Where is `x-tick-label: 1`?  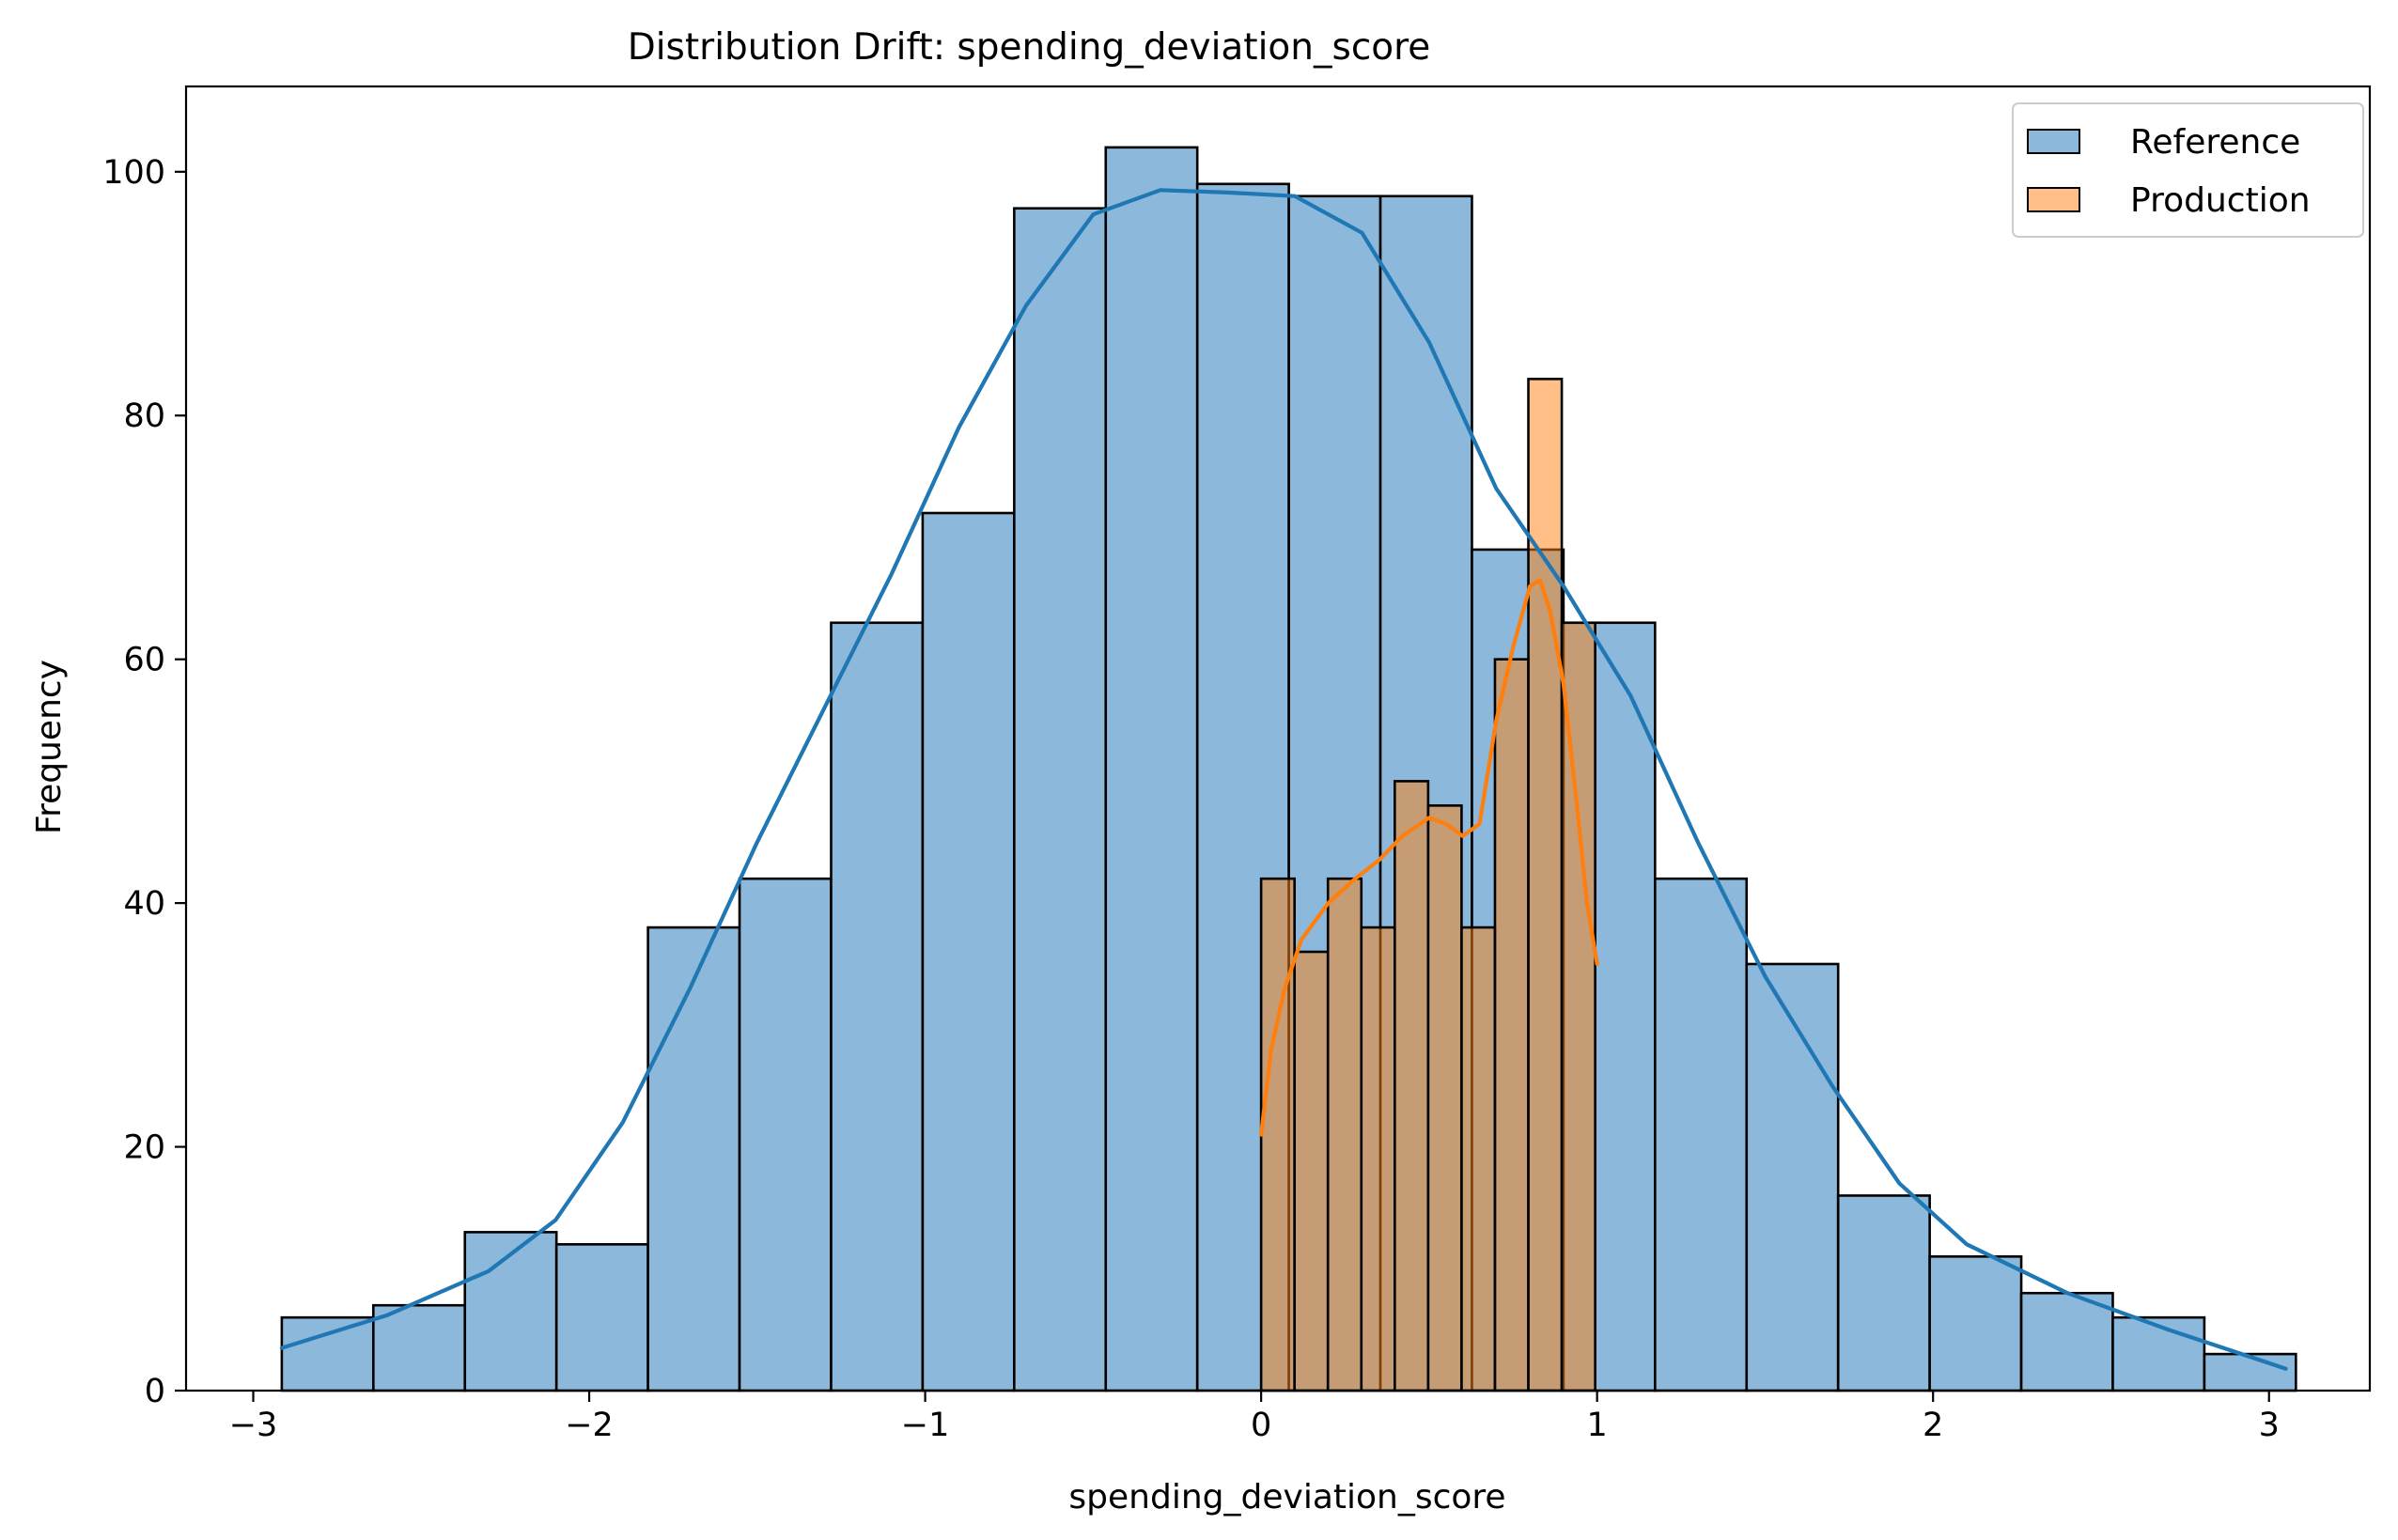
x-tick-label: 1 is located at coordinates (1597, 1425).